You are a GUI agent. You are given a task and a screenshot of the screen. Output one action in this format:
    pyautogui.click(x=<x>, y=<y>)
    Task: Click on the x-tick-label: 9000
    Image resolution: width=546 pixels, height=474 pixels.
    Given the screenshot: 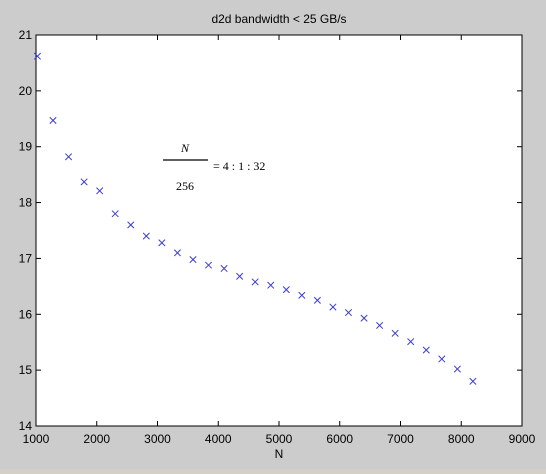 What is the action you would take?
    pyautogui.click(x=522, y=439)
    